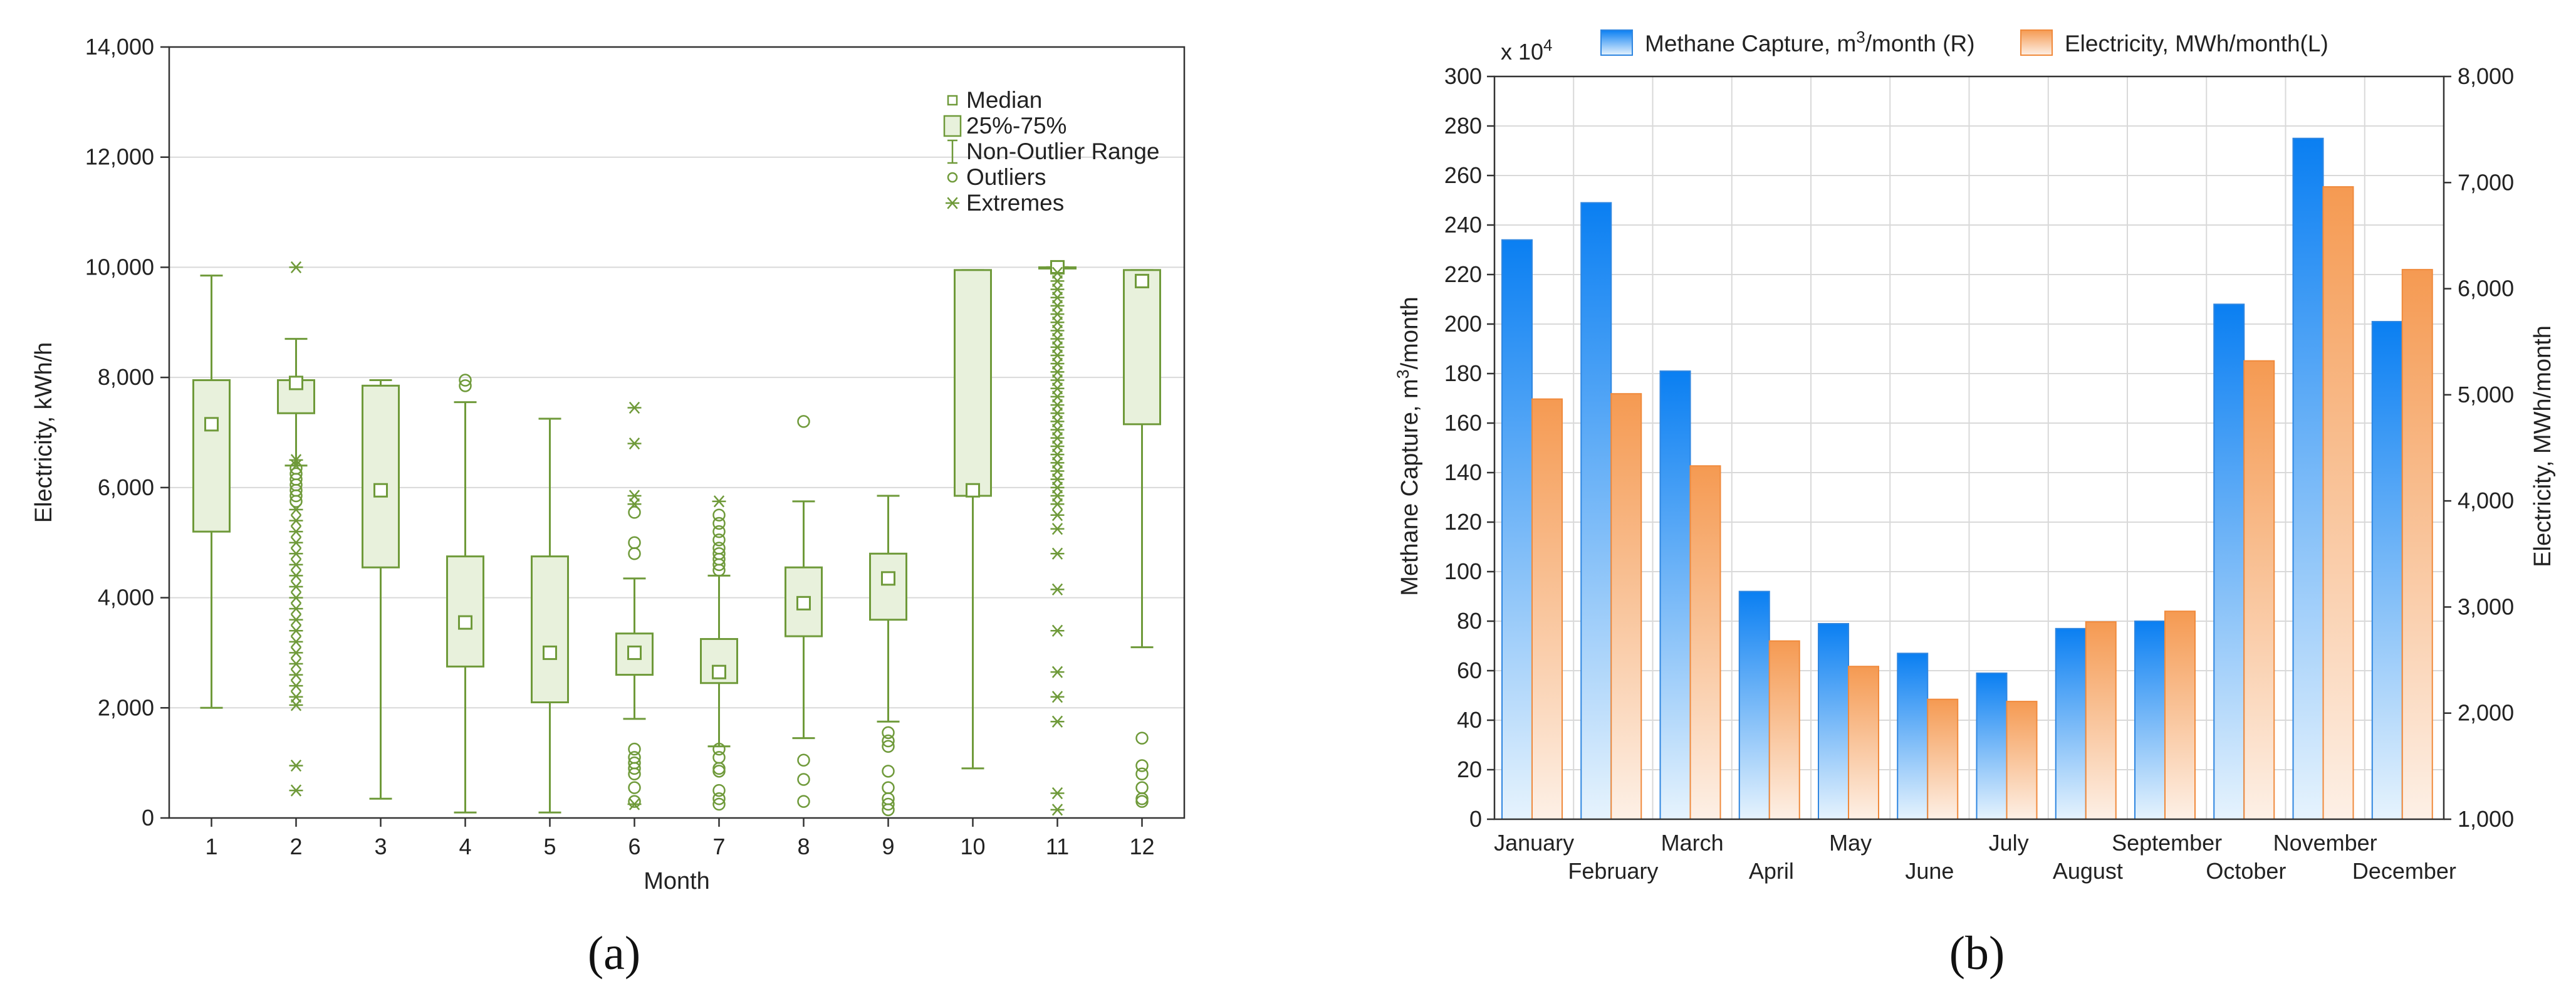 This screenshot has height=1001, width=2576. What do you see at coordinates (1463, 571) in the screenshot?
I see `left-y-tick-label: 100` at bounding box center [1463, 571].